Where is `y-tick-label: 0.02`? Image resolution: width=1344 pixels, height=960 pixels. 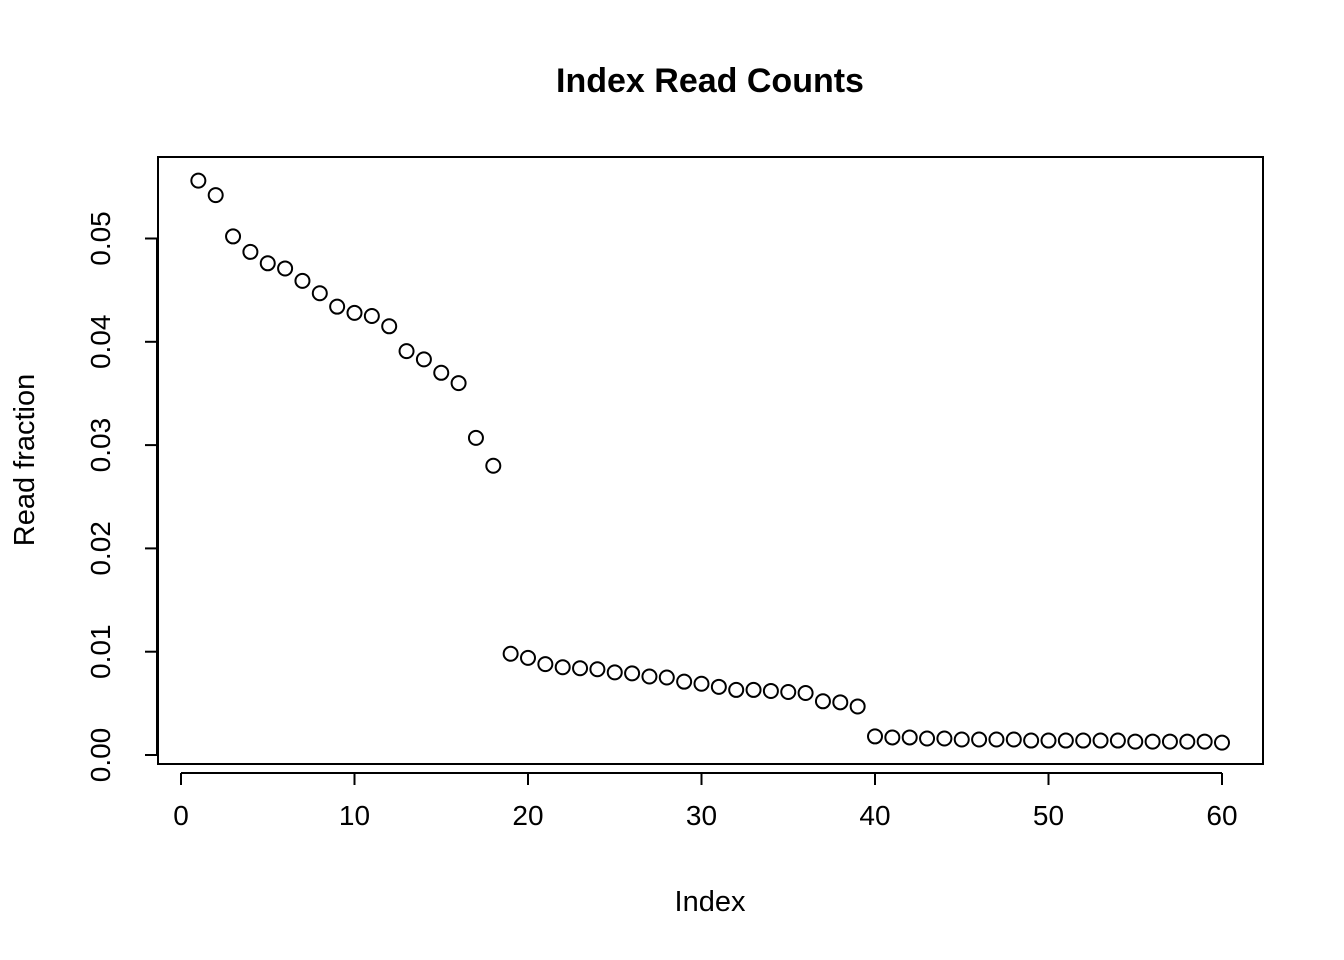 y-tick-label: 0.02 is located at coordinates (100, 548).